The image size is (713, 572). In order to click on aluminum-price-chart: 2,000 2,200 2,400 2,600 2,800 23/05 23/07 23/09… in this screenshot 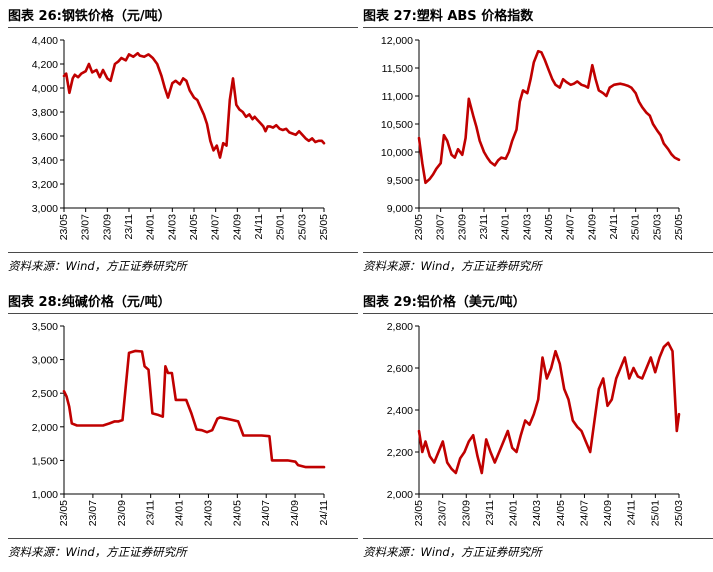, I will do `click(536, 423)`.